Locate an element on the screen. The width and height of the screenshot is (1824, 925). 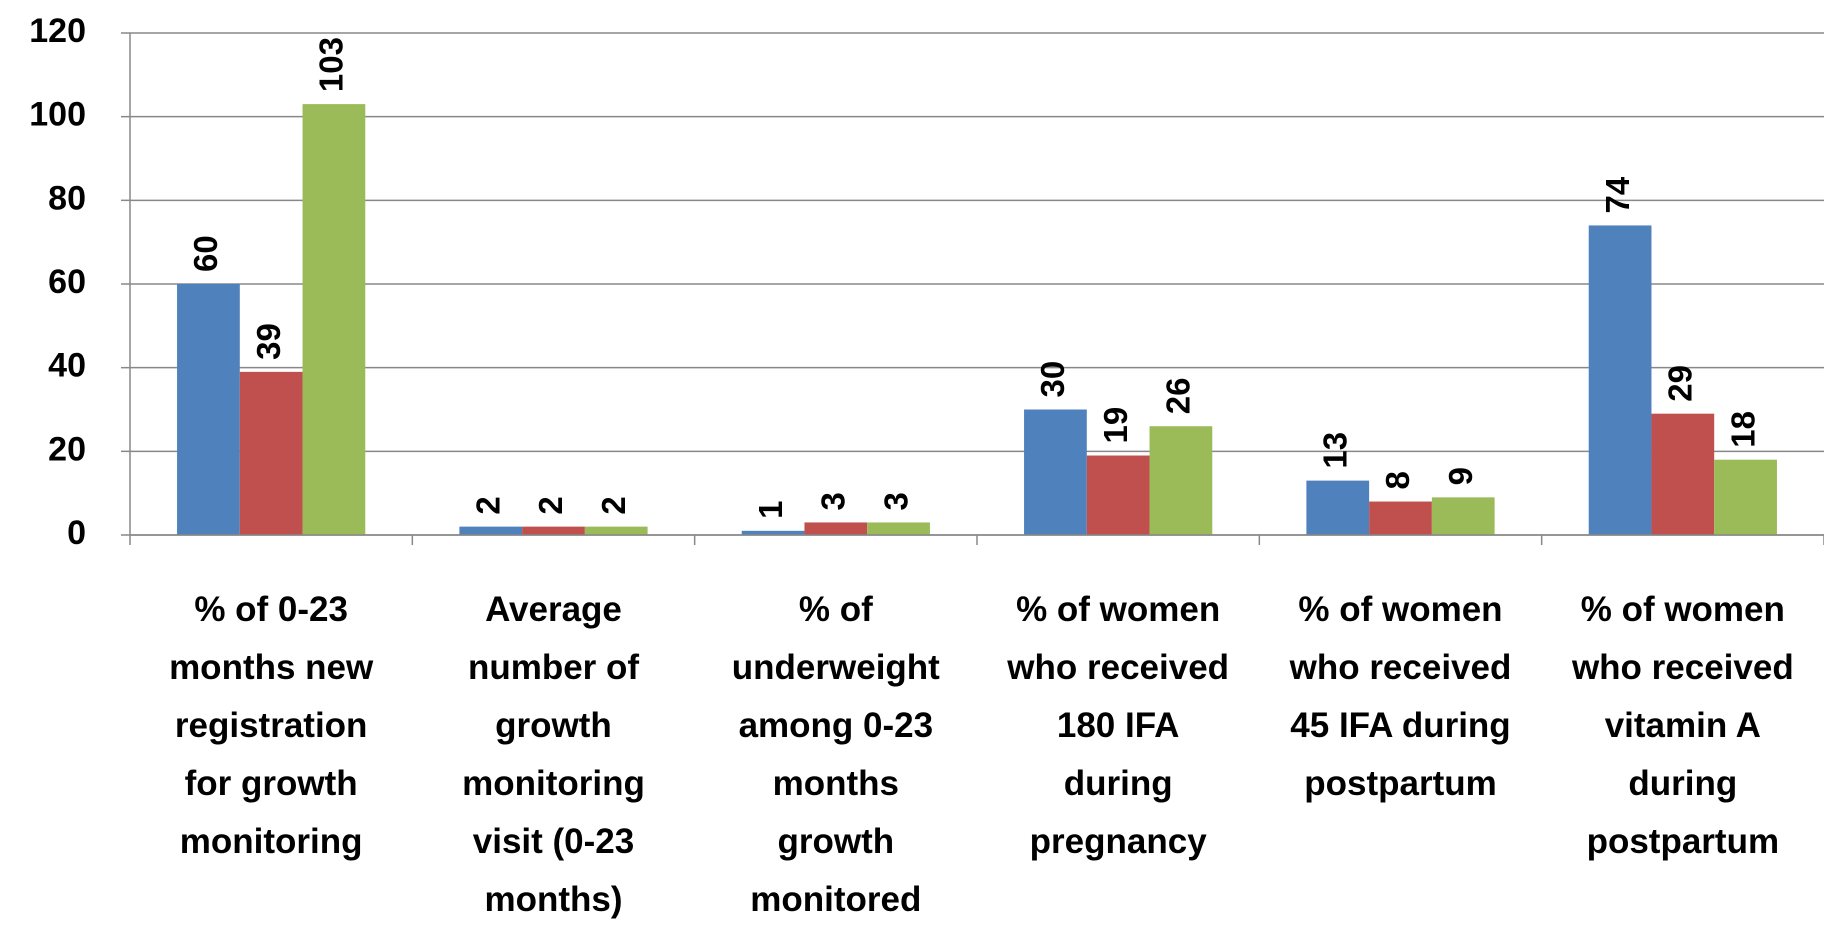
data-label: 18 is located at coordinates (1742, 429).